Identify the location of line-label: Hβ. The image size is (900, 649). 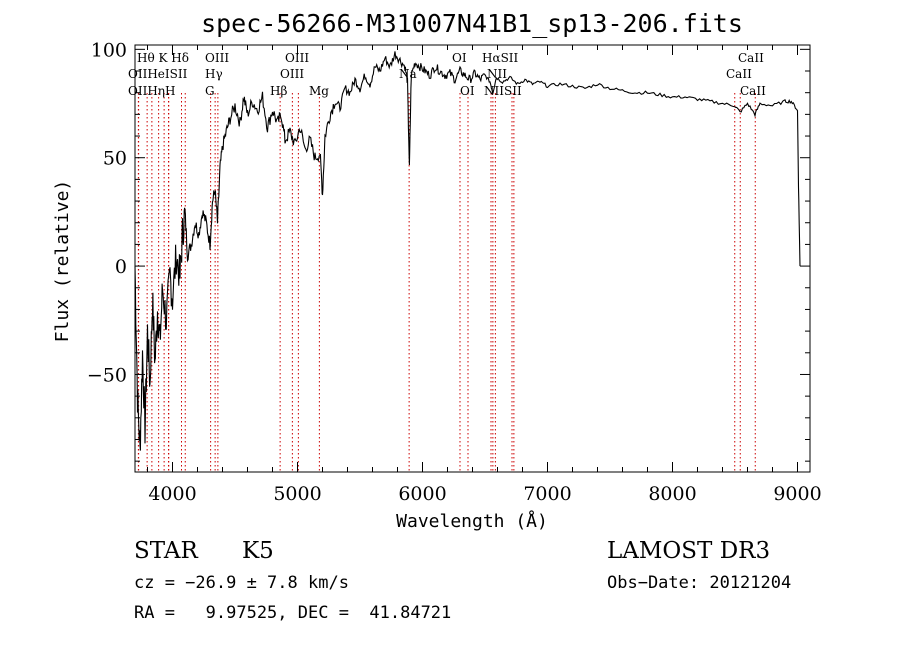
(278, 91).